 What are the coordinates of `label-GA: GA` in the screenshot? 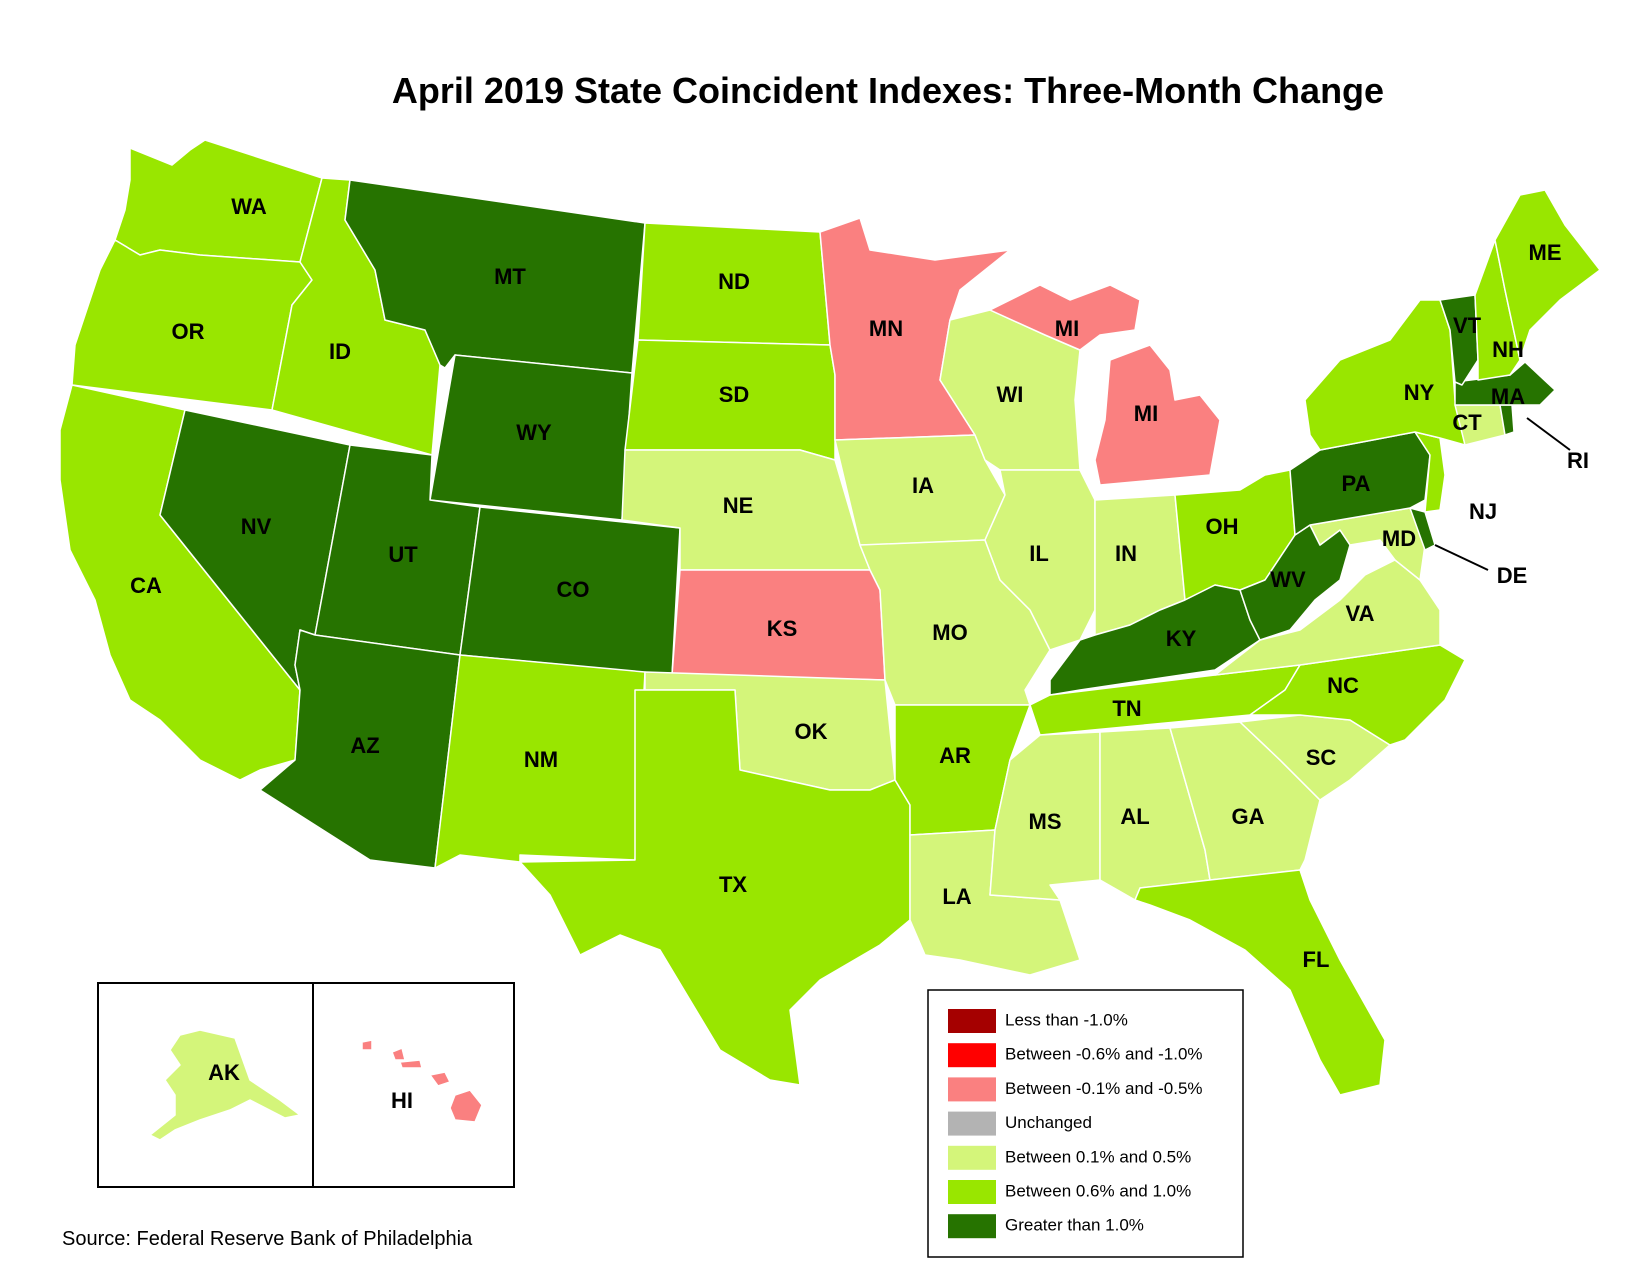 It's located at (1248, 816).